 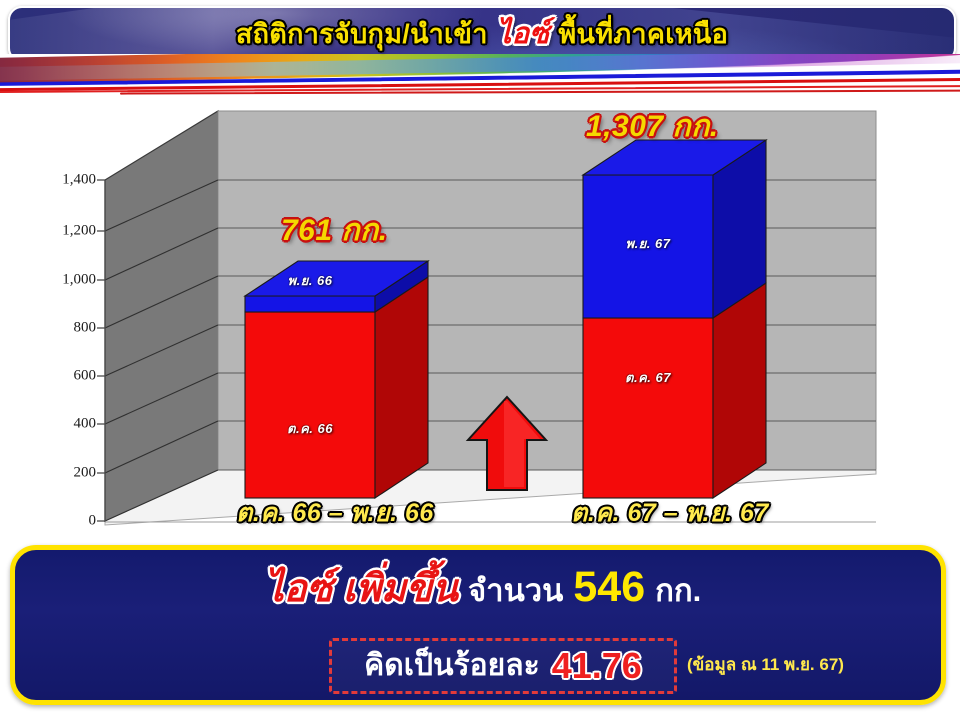 What do you see at coordinates (480, 74) in the screenshot?
I see `decorative-rainbow-swoosh` at bounding box center [480, 74].